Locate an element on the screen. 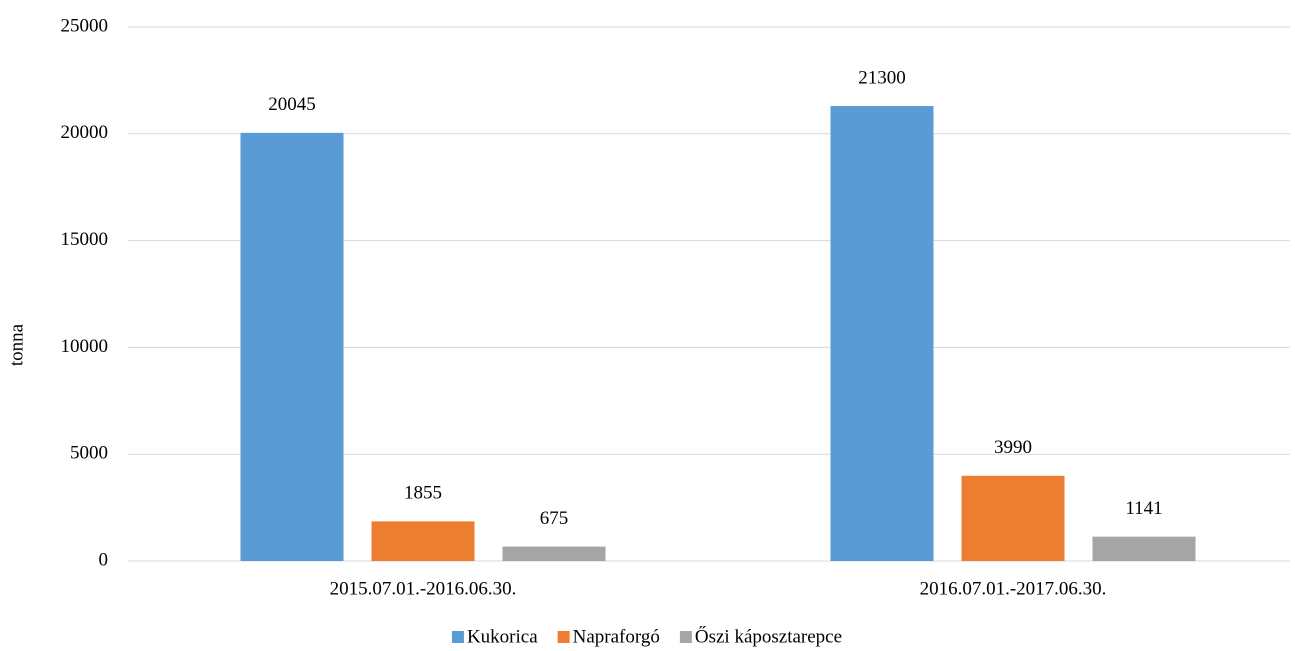 The height and width of the screenshot is (651, 1295). y-tick-label: 20000 is located at coordinates (85, 132).